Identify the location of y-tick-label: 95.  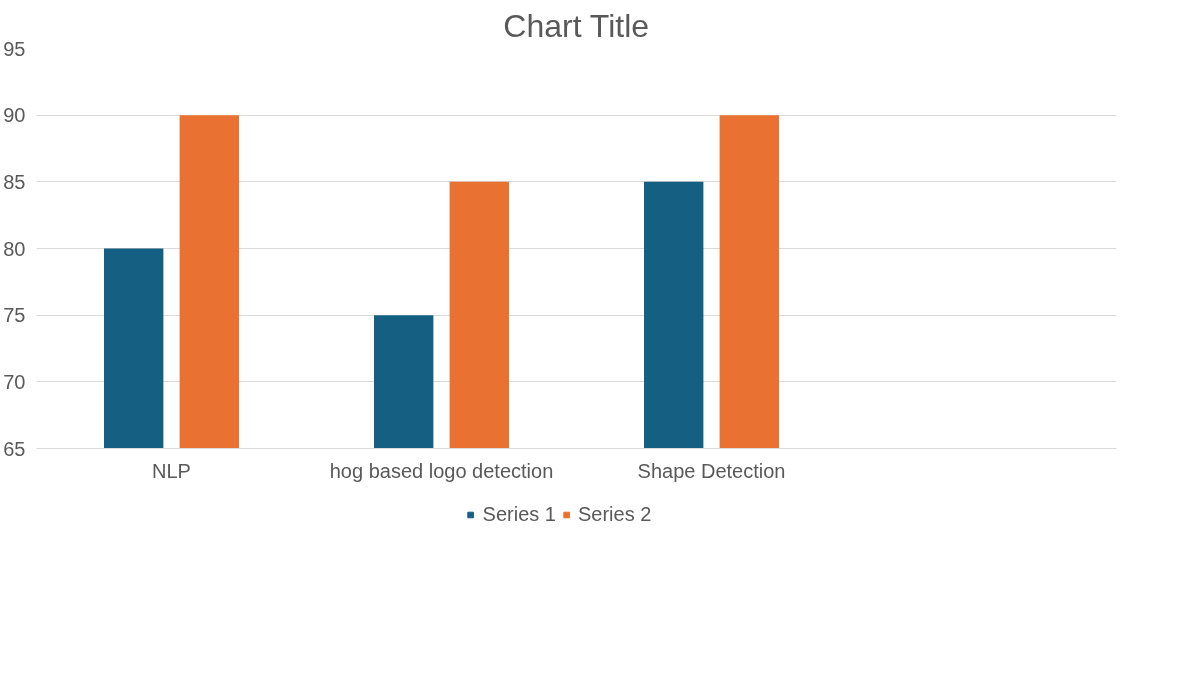
(14, 48).